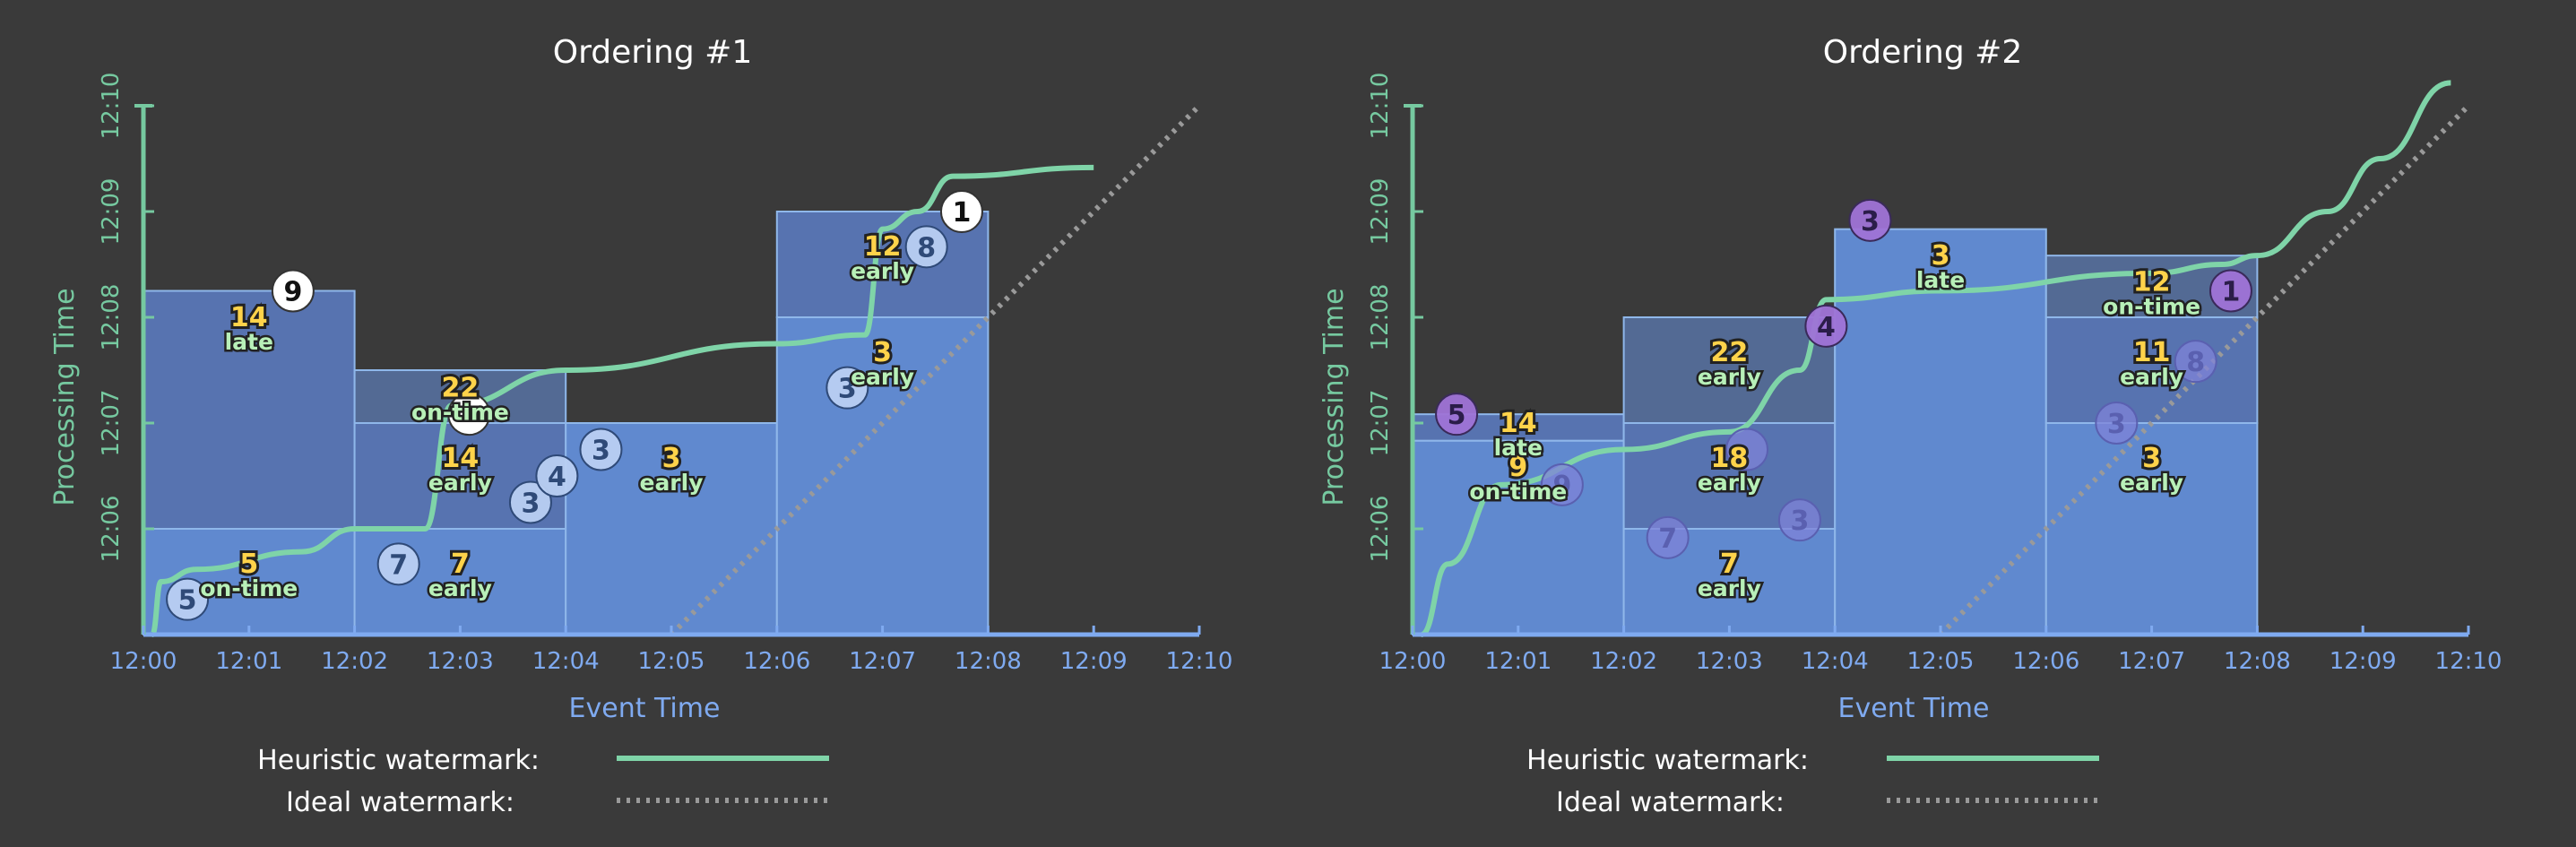  Describe the element at coordinates (1380, 212) in the screenshot. I see `y-tick-label: 12:09` at that location.